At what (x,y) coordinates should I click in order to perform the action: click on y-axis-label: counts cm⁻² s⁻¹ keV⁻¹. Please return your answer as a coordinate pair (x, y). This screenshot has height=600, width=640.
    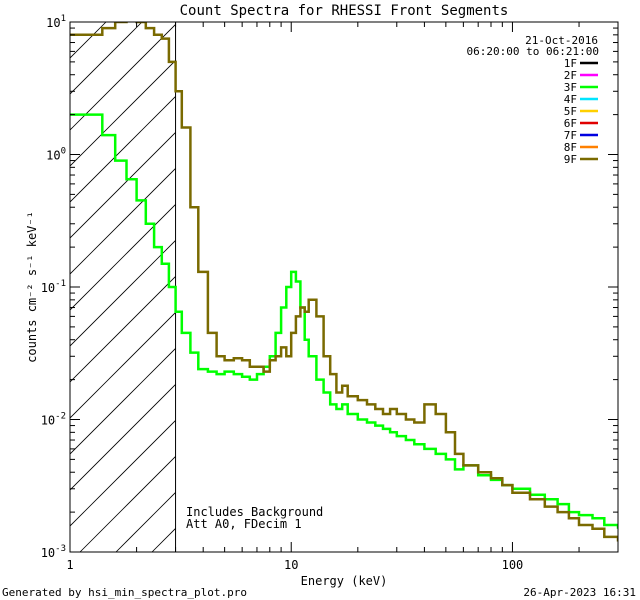
    Looking at the image, I should click on (32, 287).